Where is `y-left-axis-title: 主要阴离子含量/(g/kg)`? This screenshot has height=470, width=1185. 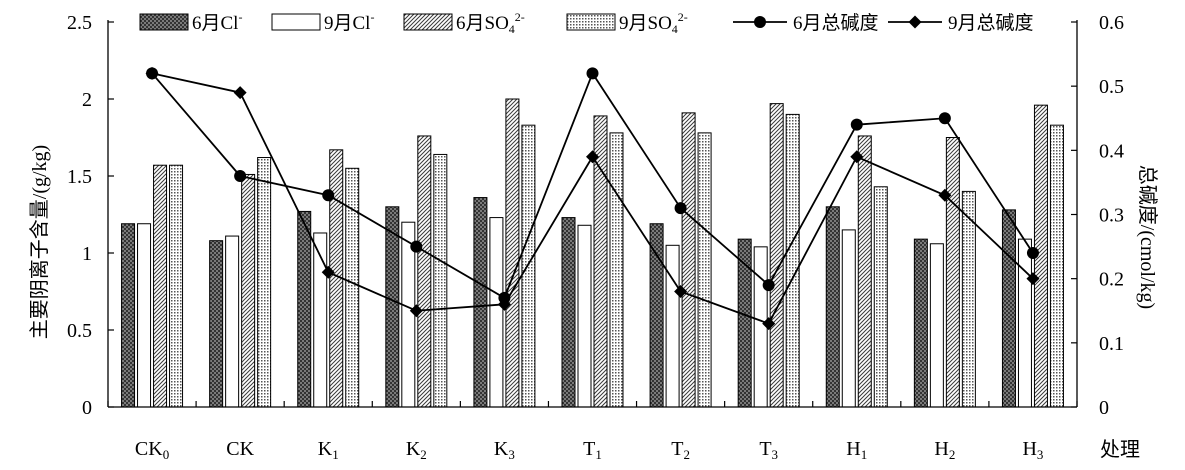
y-left-axis-title: 主要阴离子含量/(g/kg) is located at coordinates (39, 242).